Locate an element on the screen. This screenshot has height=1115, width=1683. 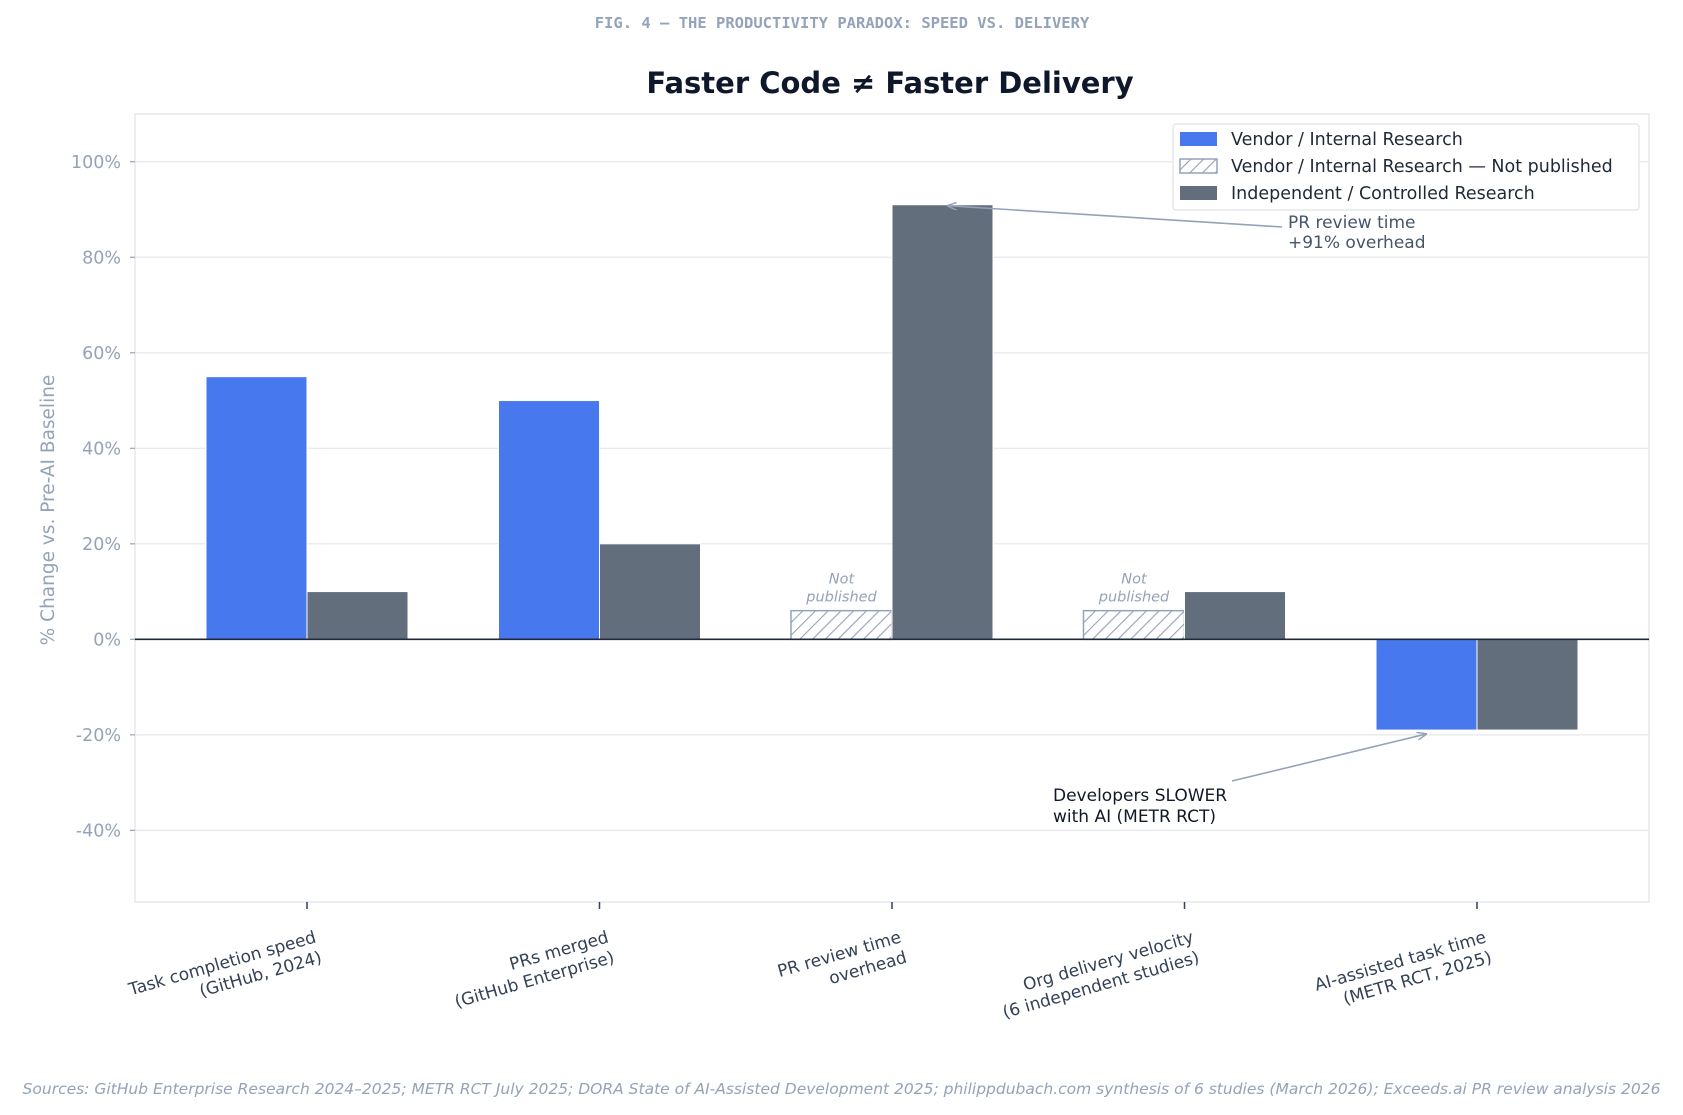
annotation-text: +91% overhead is located at coordinates (1357, 243).